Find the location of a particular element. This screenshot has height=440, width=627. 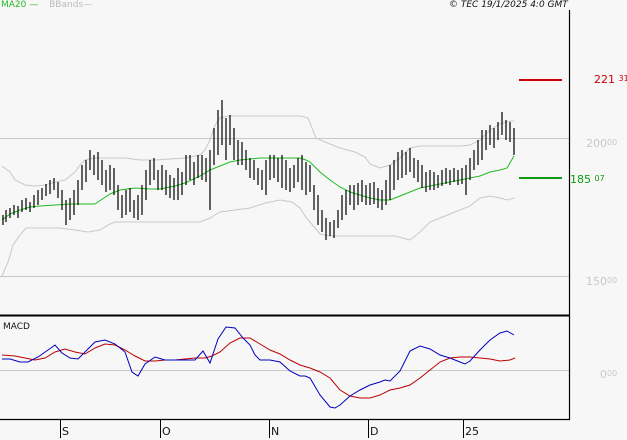

bband-upper is located at coordinates (257, 151).